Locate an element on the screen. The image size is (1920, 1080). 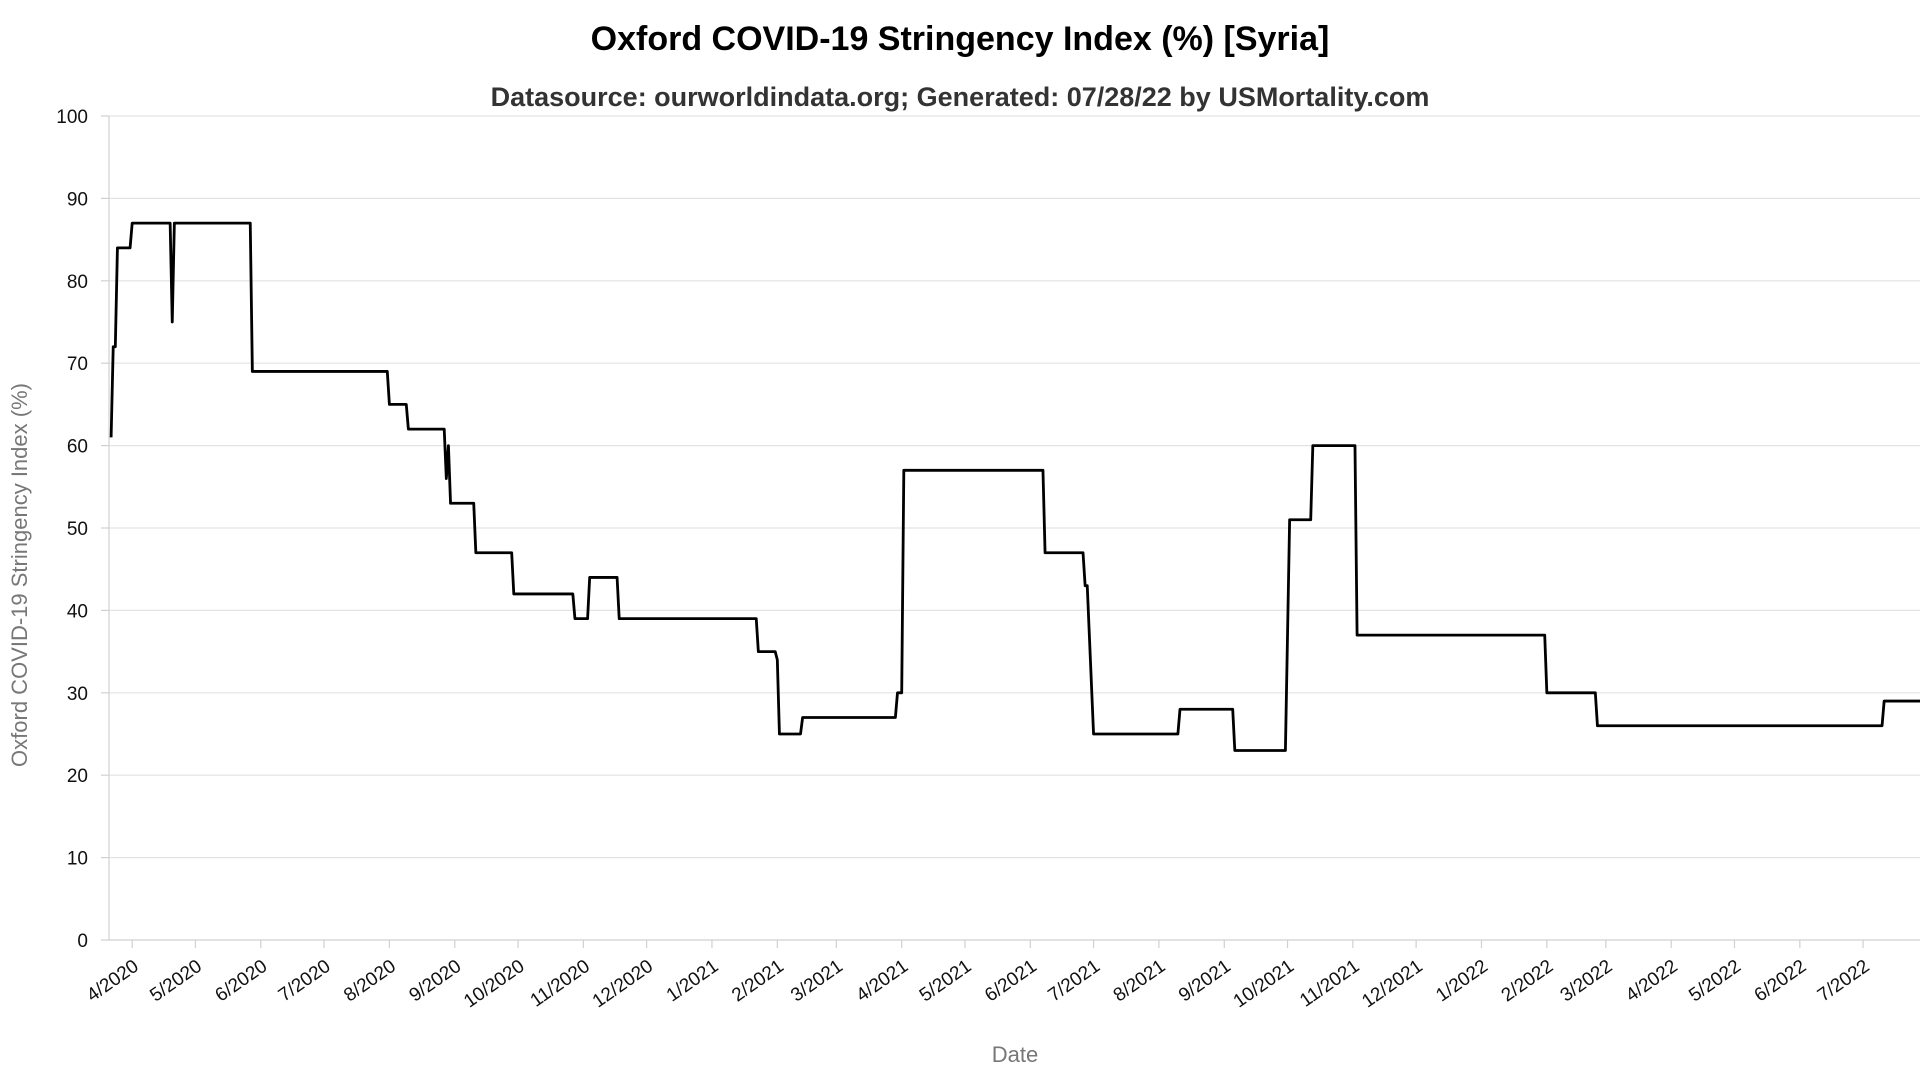
x-tick-label: 7/2021 is located at coordinates (1074, 981).